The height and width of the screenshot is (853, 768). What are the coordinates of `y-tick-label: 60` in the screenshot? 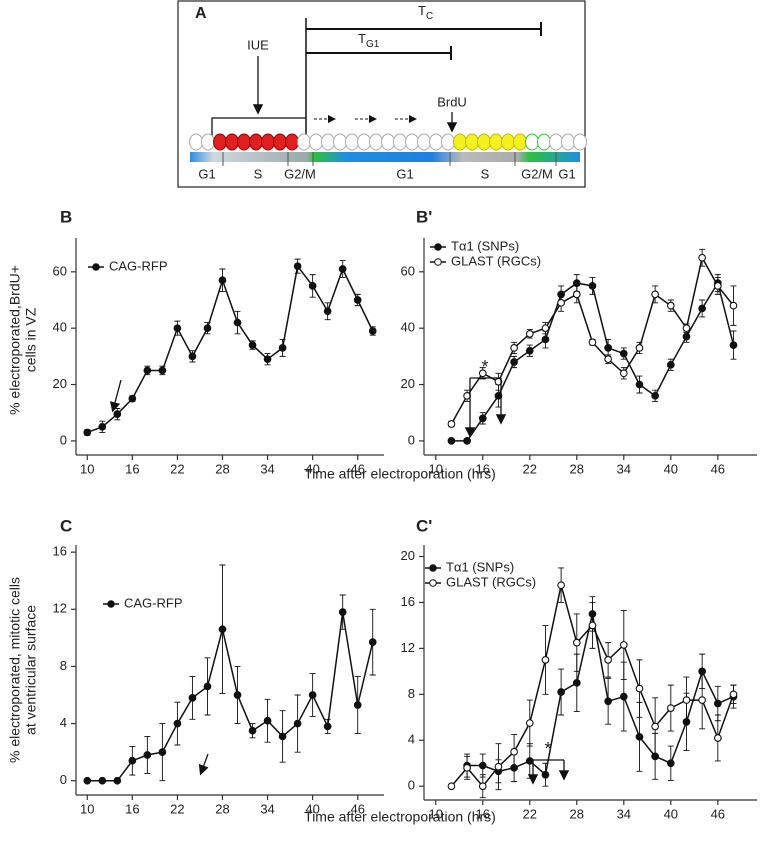 It's located at (408, 270).